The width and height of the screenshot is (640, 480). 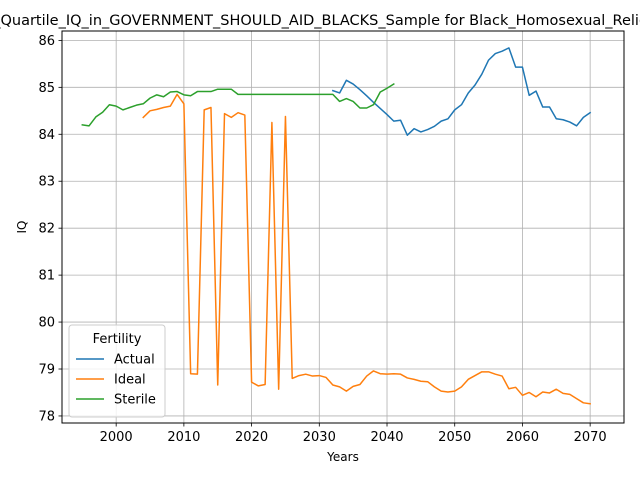 What do you see at coordinates (46, 229) in the screenshot?
I see `y-tick-label: 82` at bounding box center [46, 229].